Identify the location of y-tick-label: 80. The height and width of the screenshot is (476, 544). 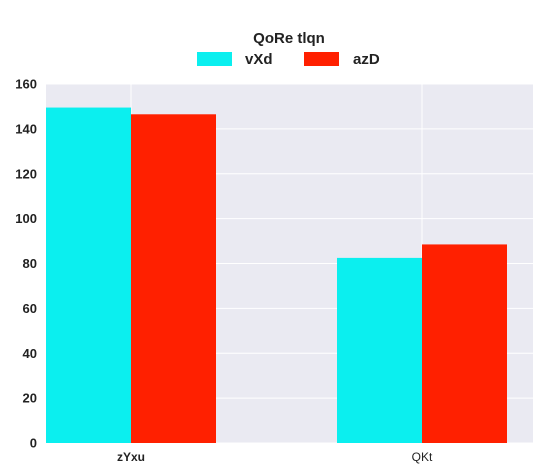
(30, 263).